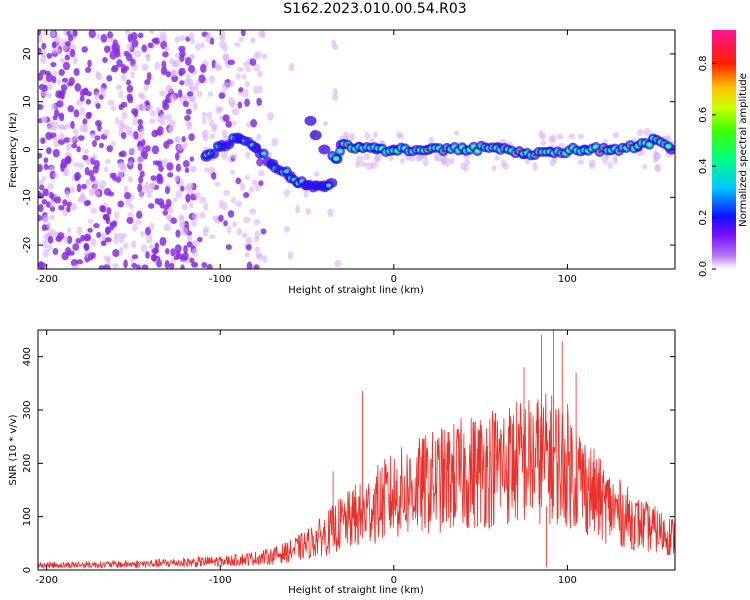 Image resolution: width=750 pixels, height=600 pixels. Describe the element at coordinates (394, 279) in the screenshot. I see `x-tick-label: 0` at that location.